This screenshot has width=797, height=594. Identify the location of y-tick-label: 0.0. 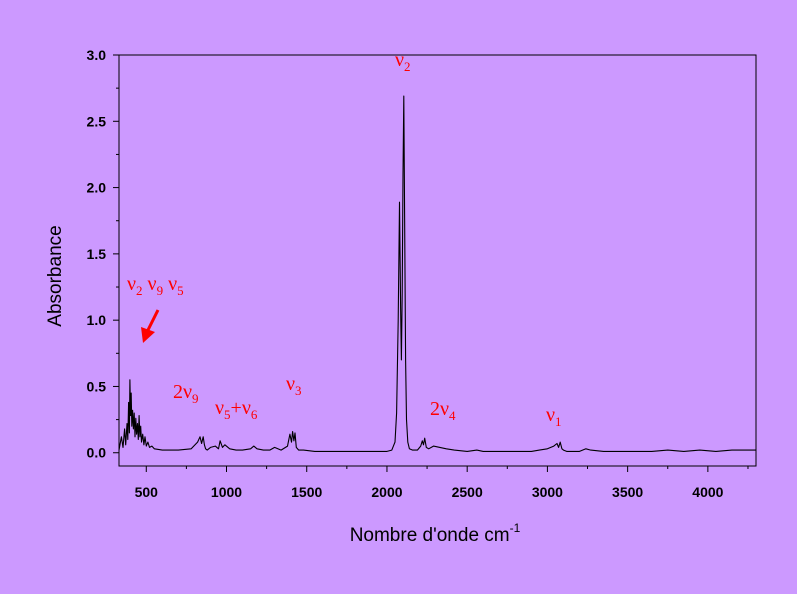
(97, 453).